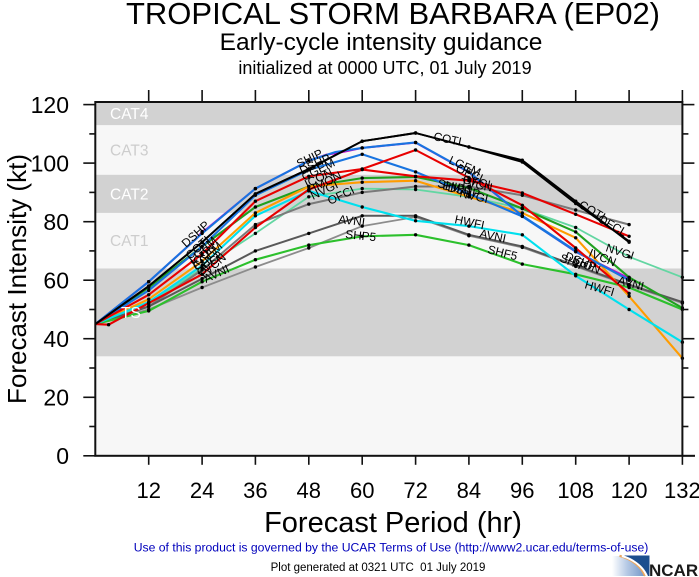  I want to click on svg-text: Forecast Intensity (kt), so click(17, 279).